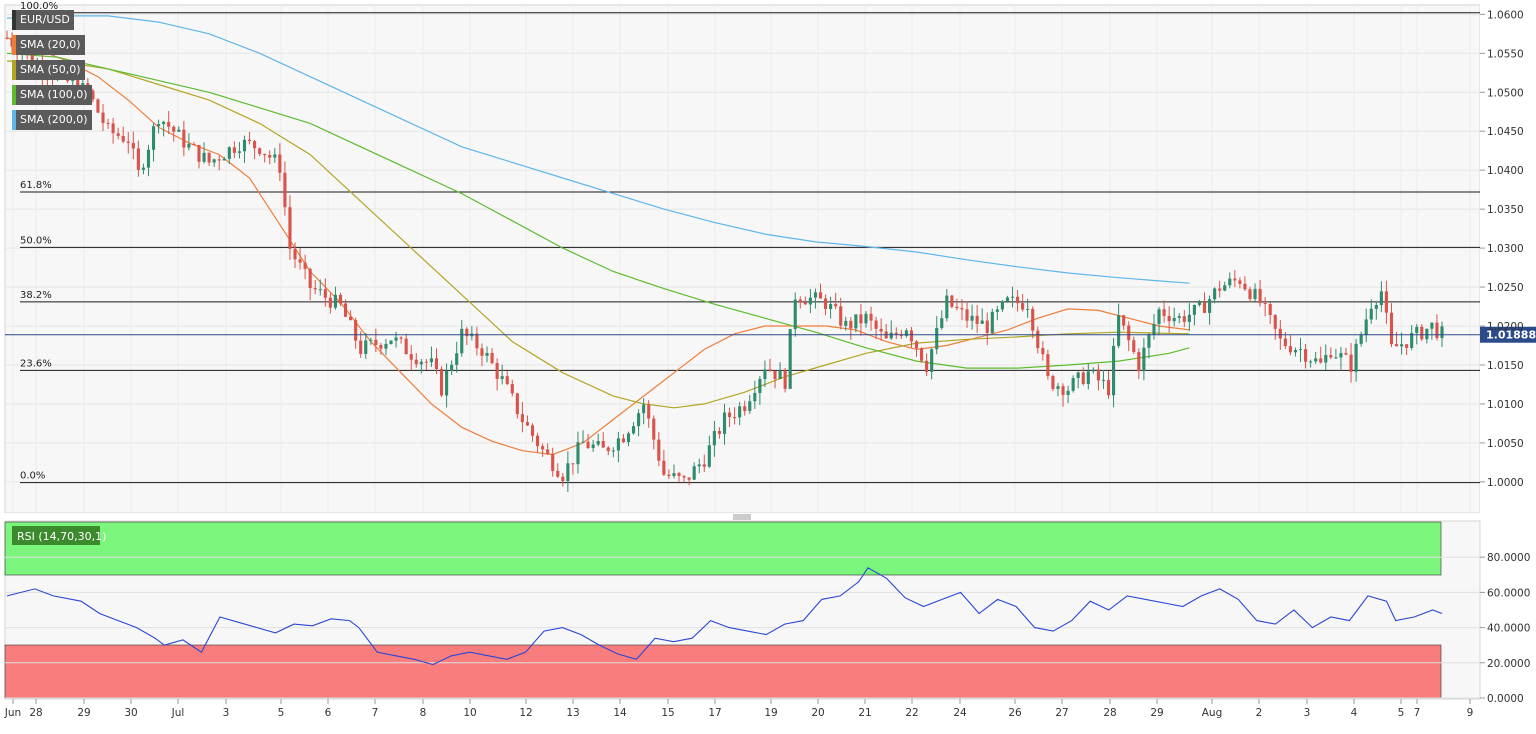 This screenshot has height=734, width=1536. I want to click on legend-item: SMA (50,0), so click(52, 70).